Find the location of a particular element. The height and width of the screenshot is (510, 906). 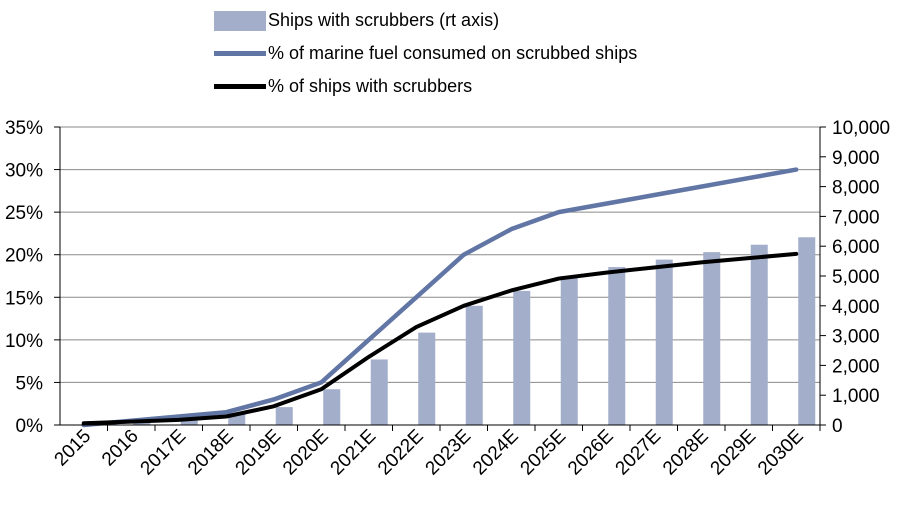

left-tick-label: 5% is located at coordinates (30, 383).